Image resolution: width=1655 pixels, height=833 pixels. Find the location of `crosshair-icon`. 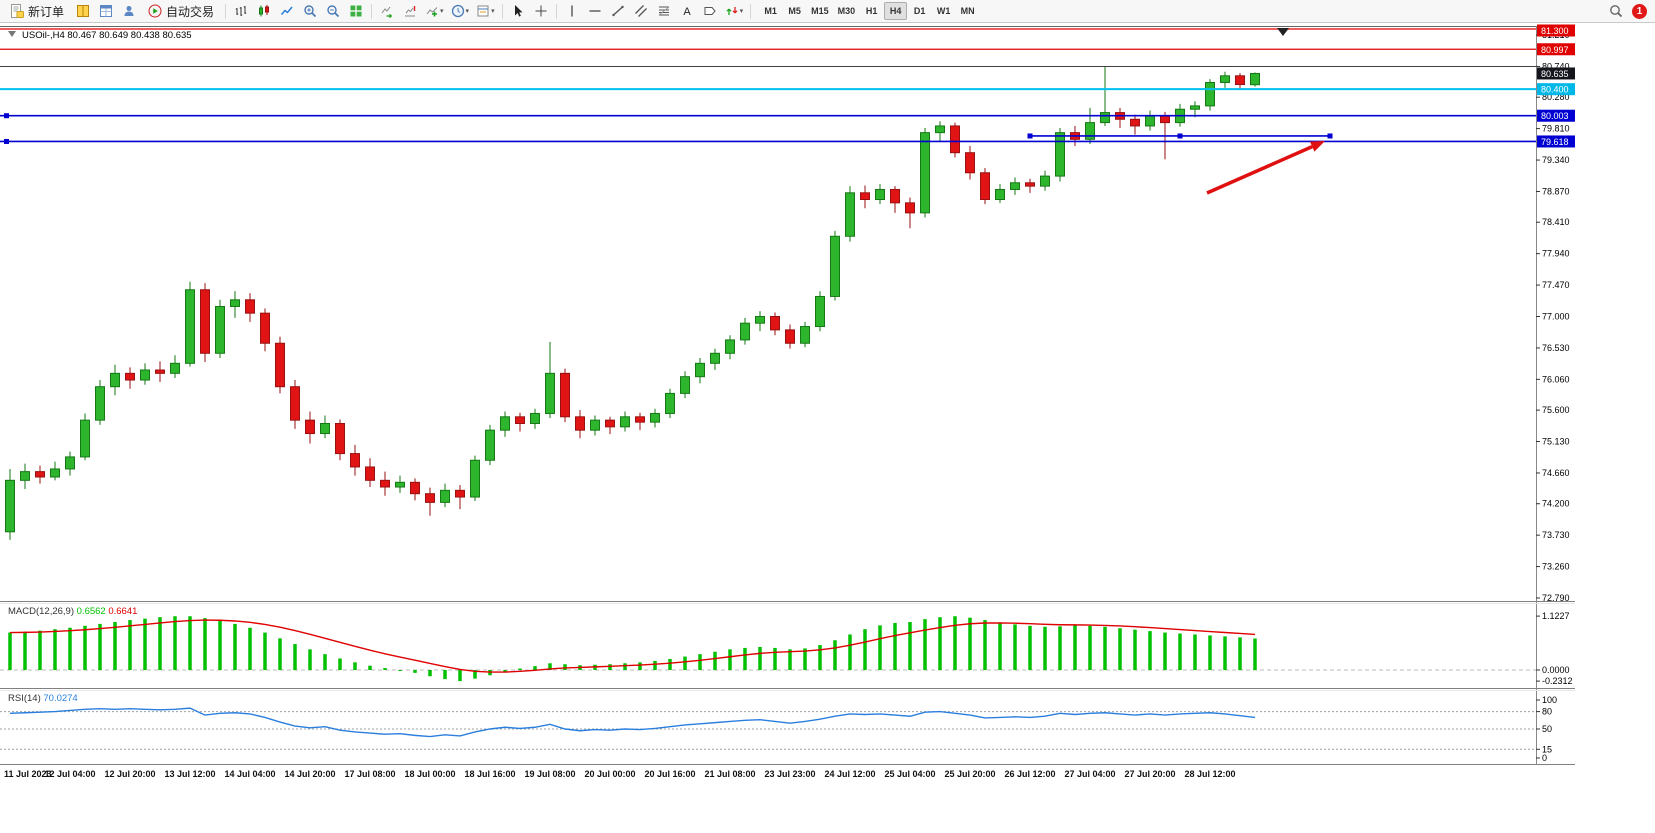

crosshair-icon is located at coordinates (541, 11).